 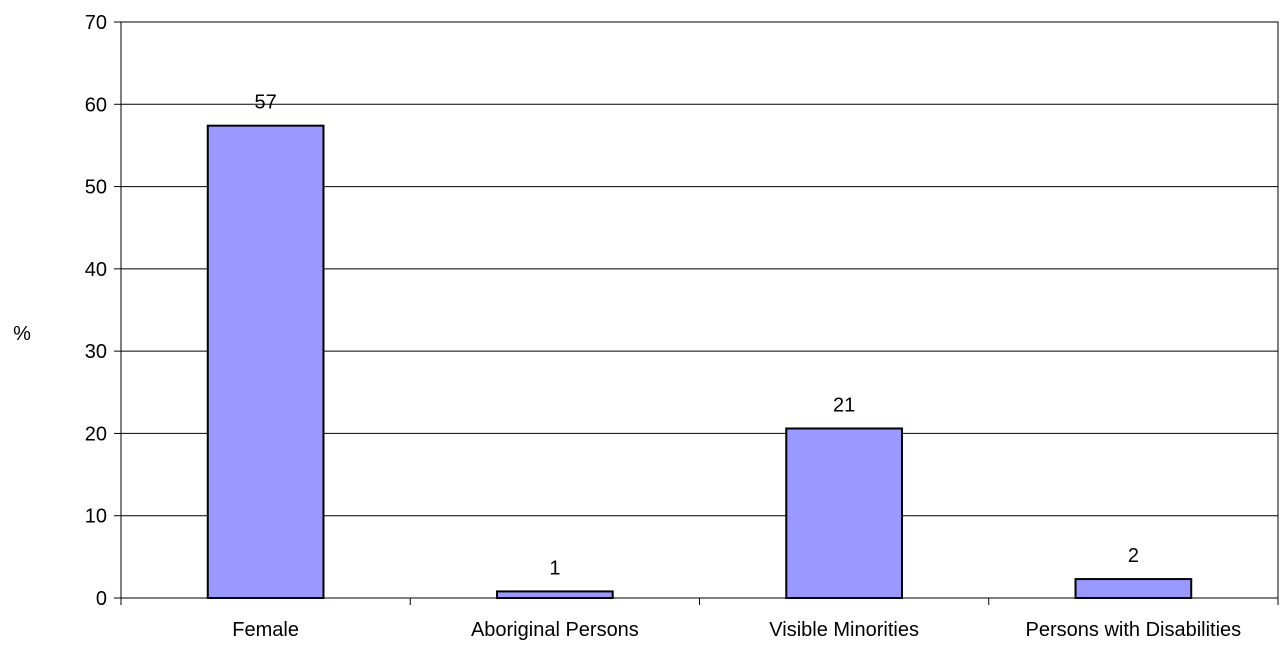 I want to click on y-tick-label: 70, so click(x=96, y=23).